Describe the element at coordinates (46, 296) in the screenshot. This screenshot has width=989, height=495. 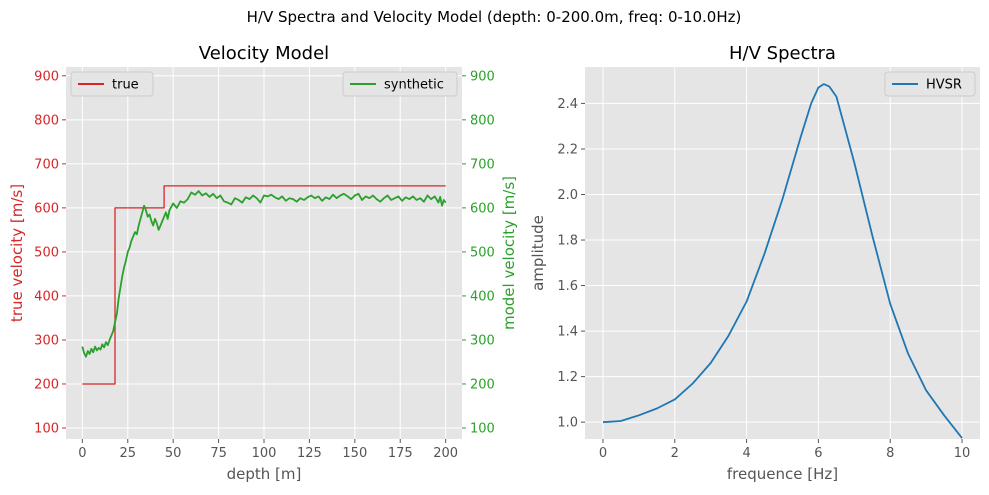
I see `y-tick-label: 400` at that location.